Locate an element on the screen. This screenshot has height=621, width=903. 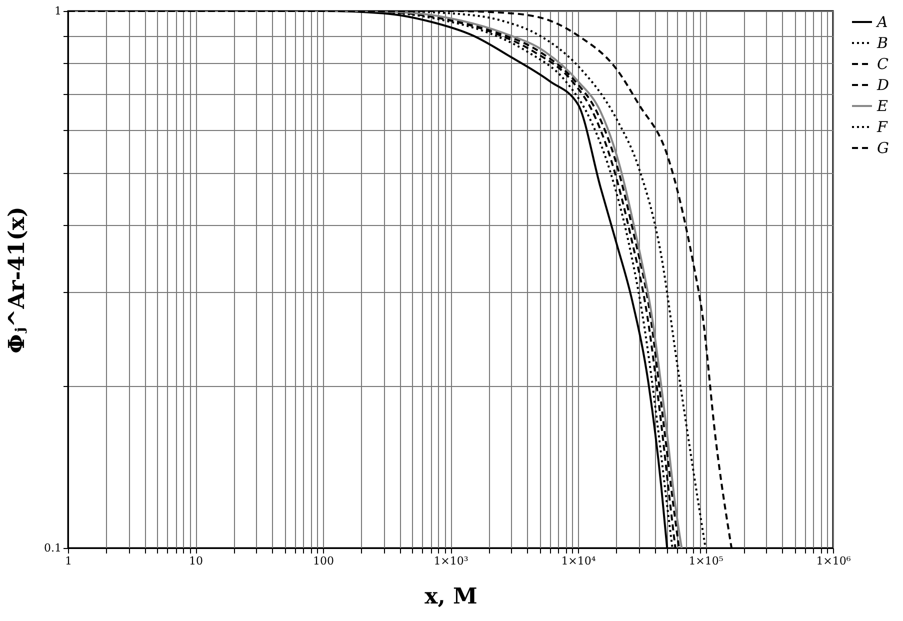
y-tick-label: 0.1 is located at coordinates (53, 548).